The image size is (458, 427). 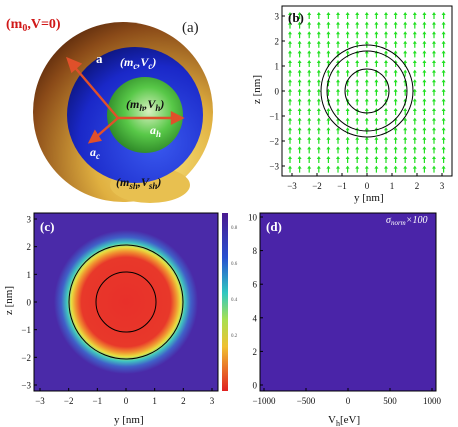 I want to click on x-tick-label: −3, so click(x=40, y=401).